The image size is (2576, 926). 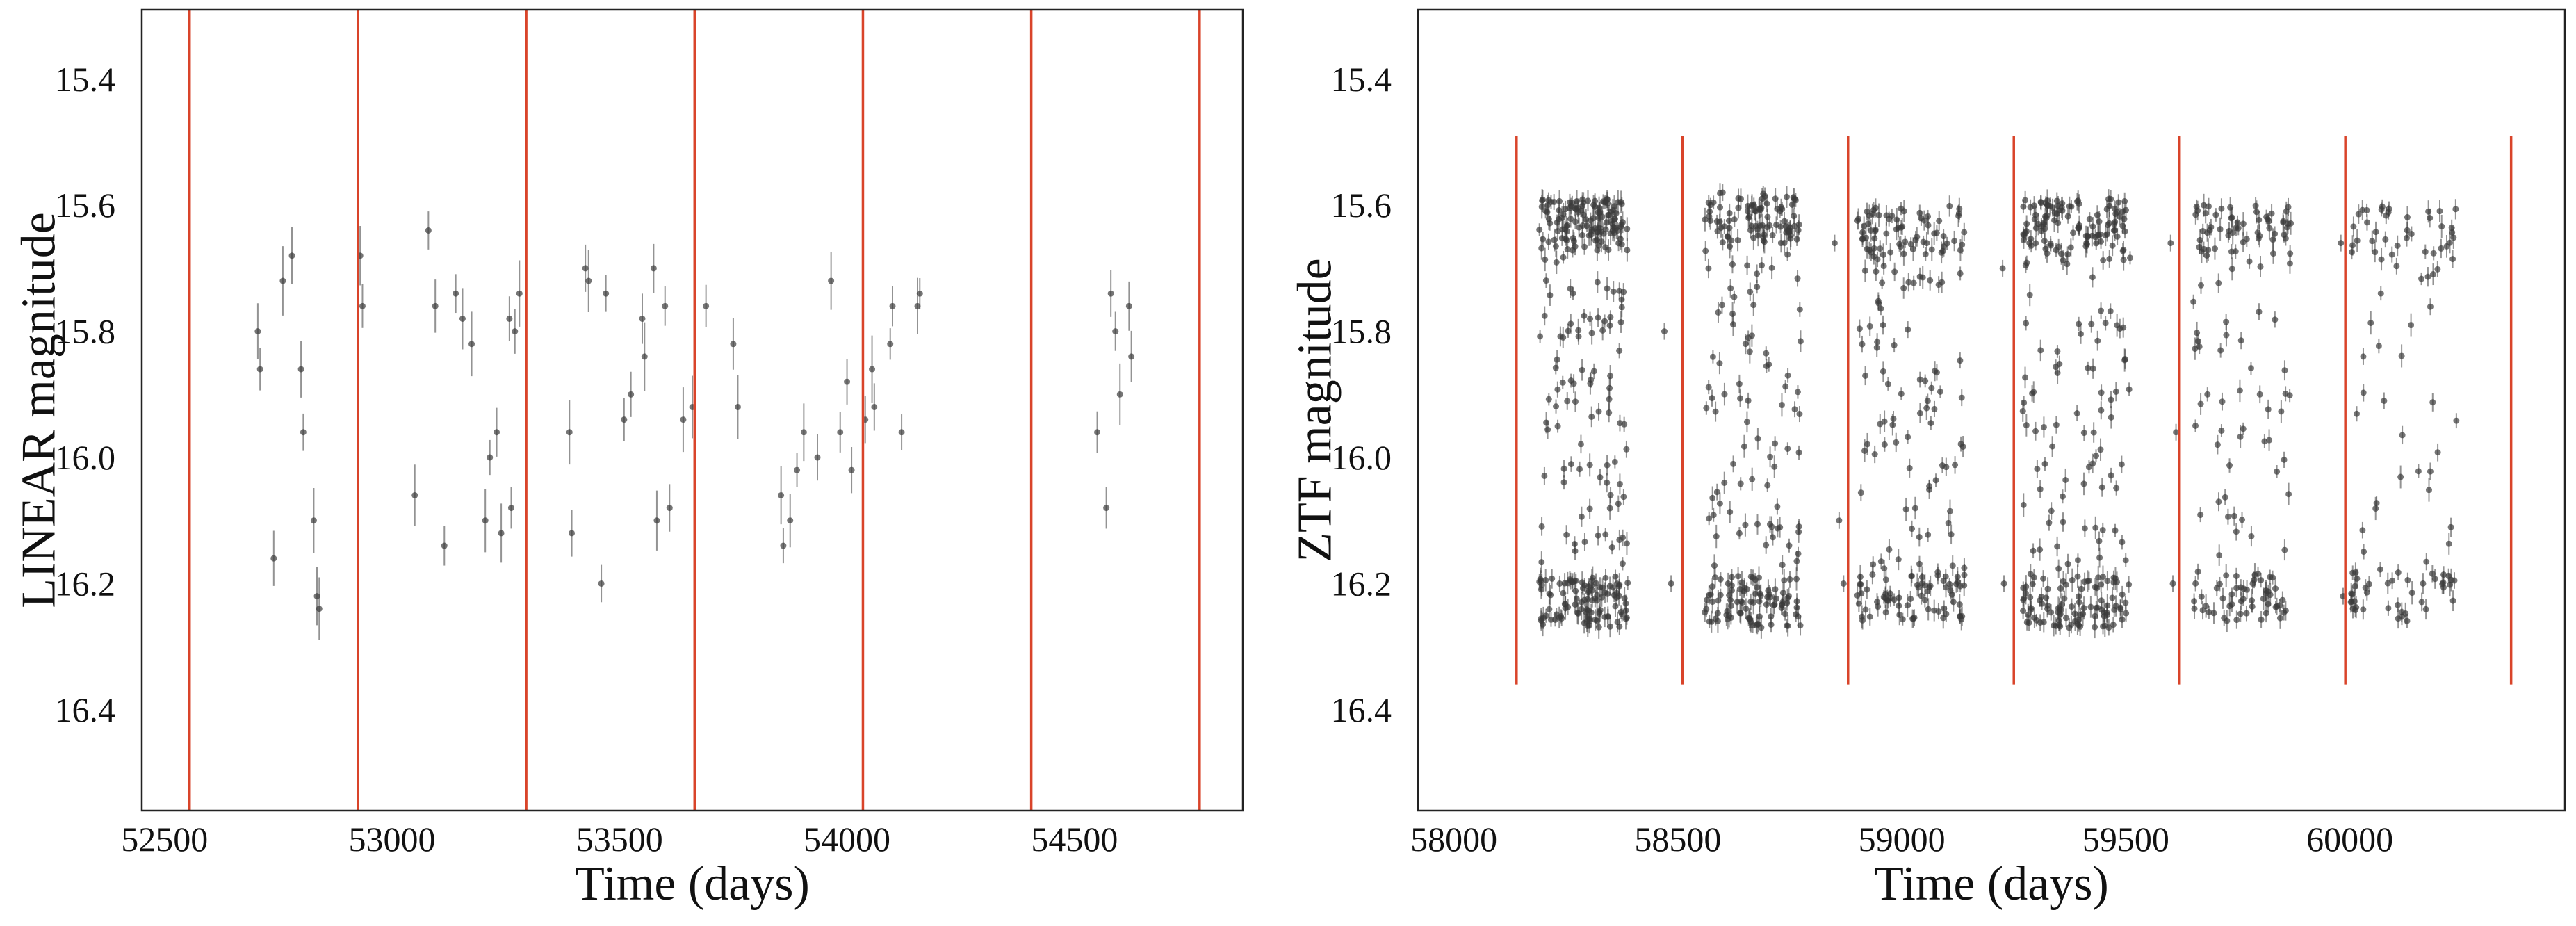 What do you see at coordinates (2349, 840) in the screenshot?
I see `x-tick-label: 60000` at bounding box center [2349, 840].